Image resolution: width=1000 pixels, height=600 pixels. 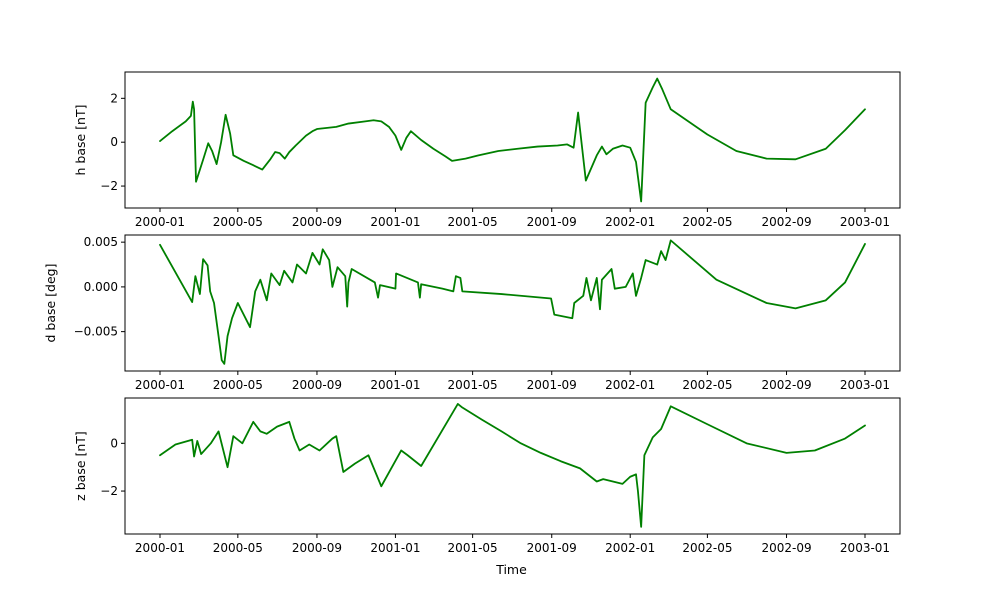 I want to click on y-tick-label: 0.005, so click(x=101, y=242).